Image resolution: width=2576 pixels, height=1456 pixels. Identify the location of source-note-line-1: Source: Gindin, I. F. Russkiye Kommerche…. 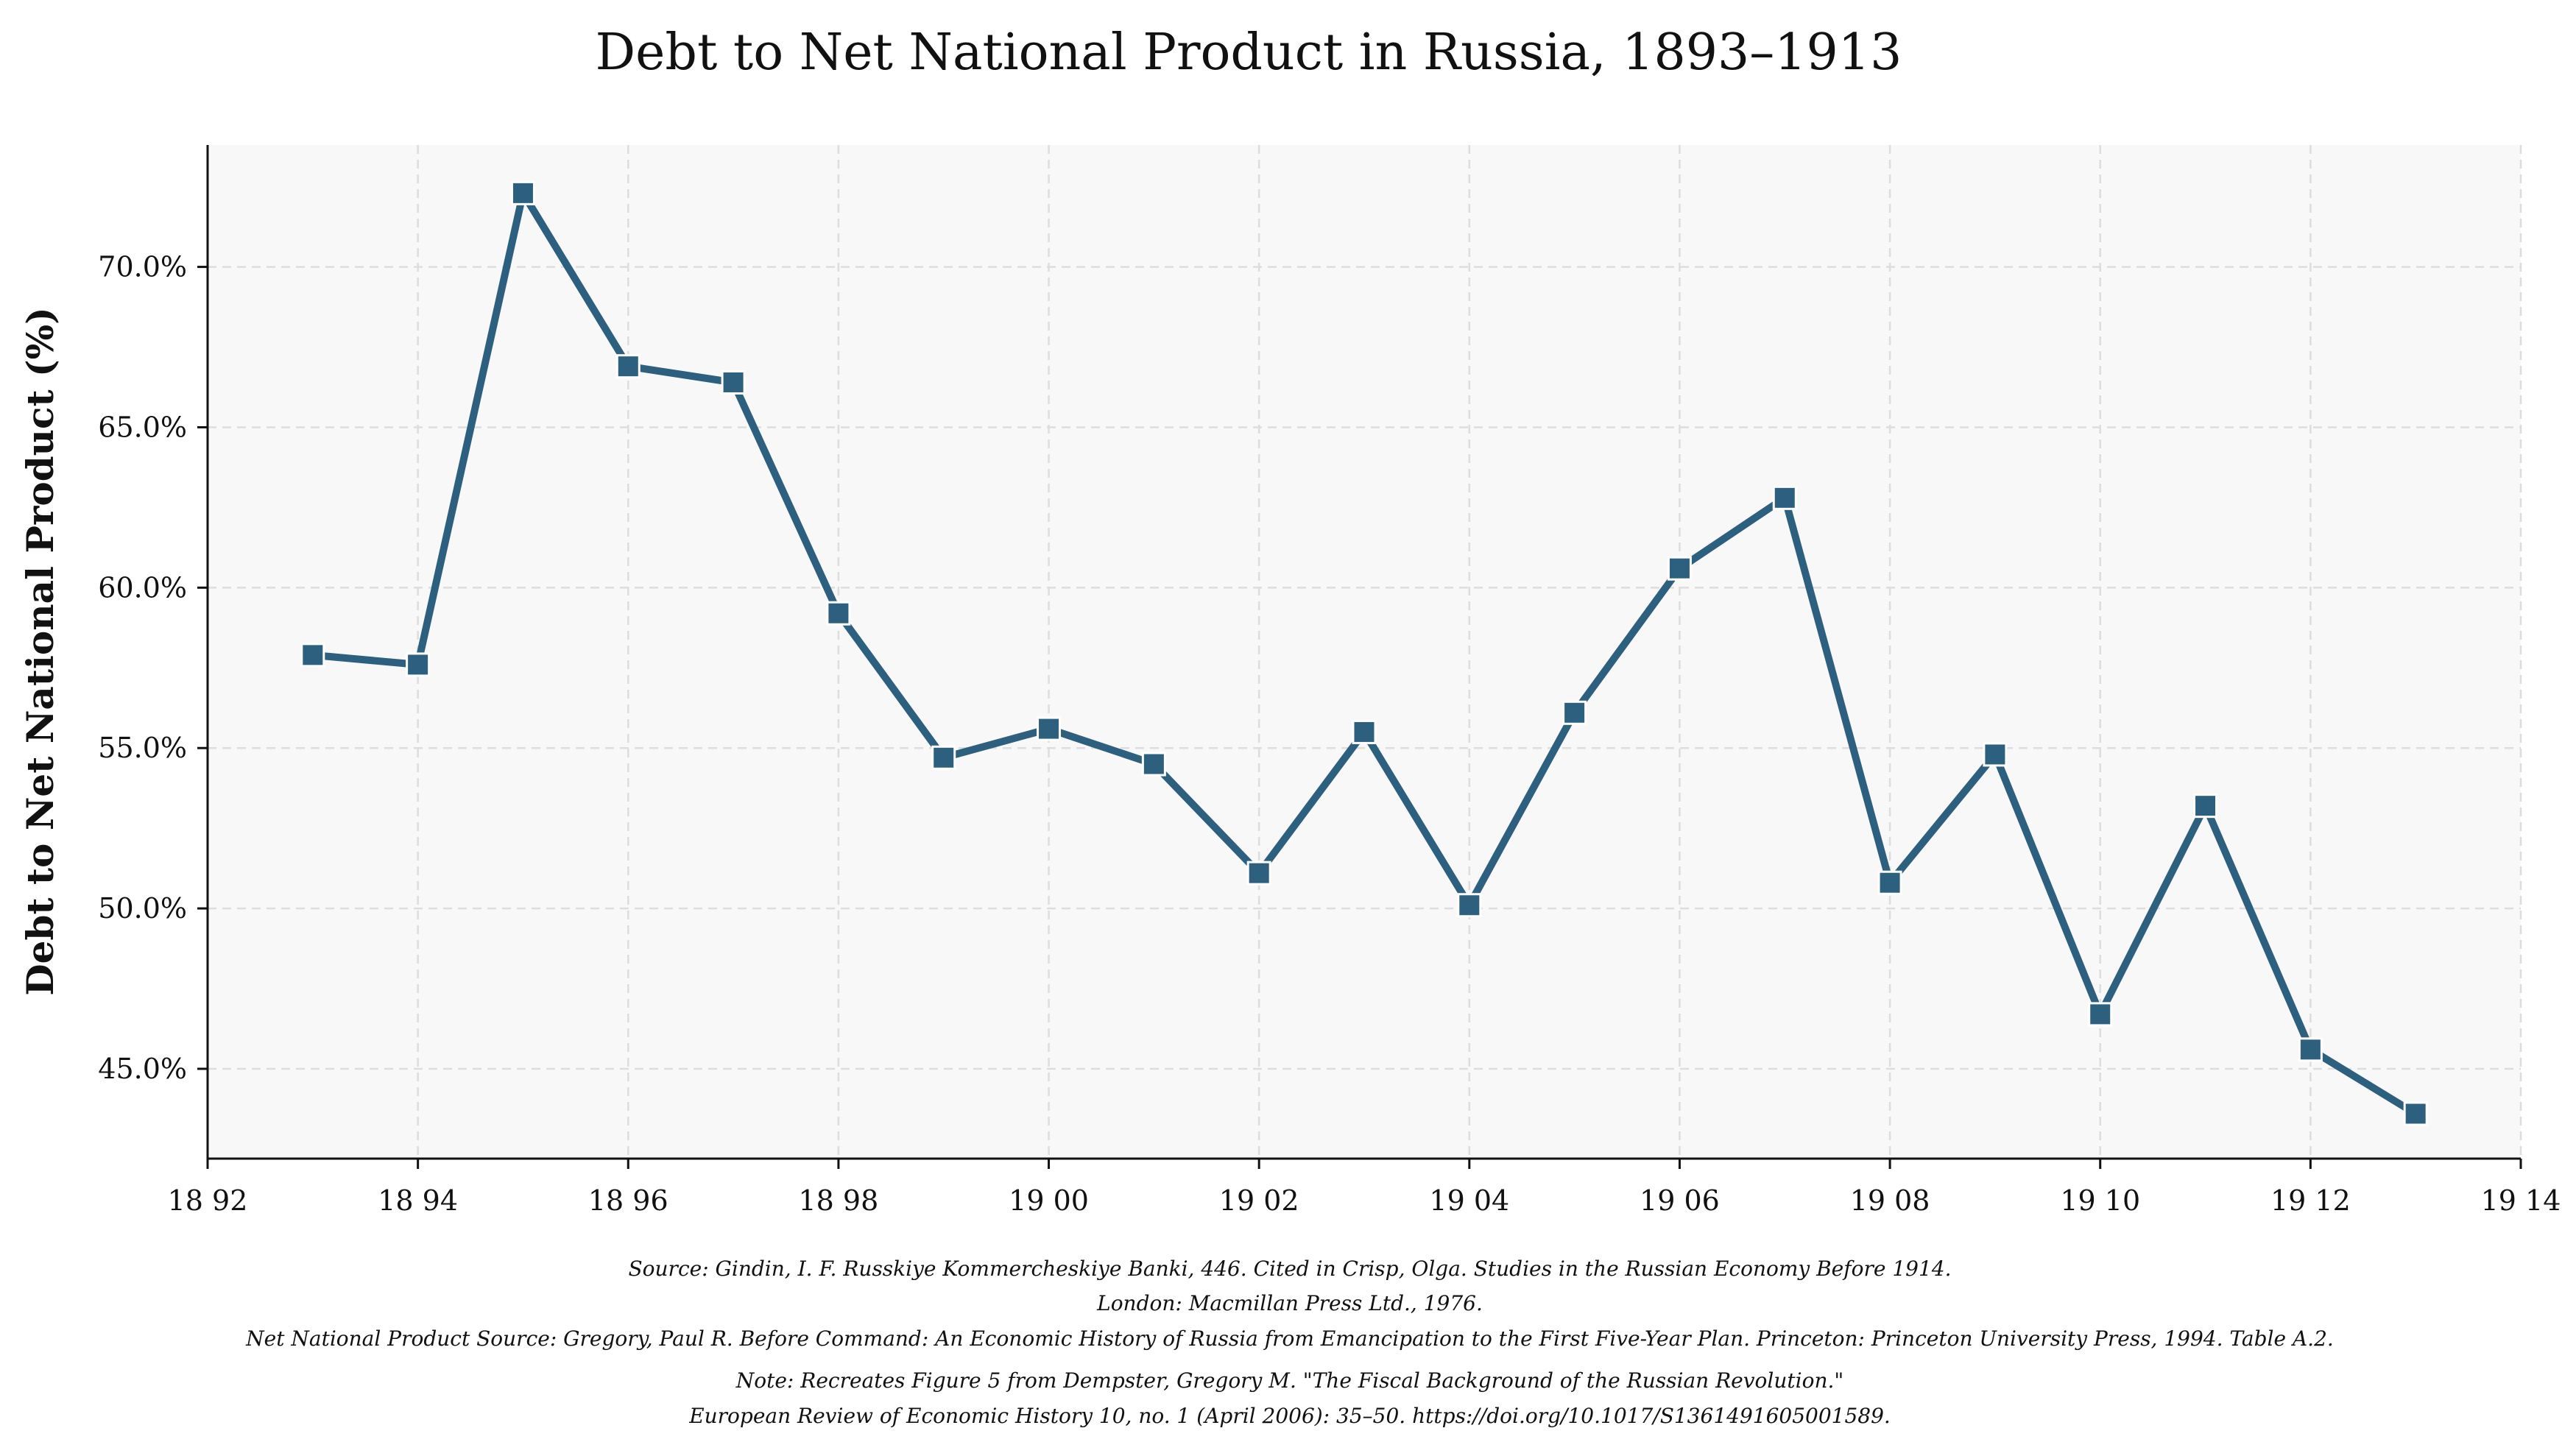
(1289, 1269).